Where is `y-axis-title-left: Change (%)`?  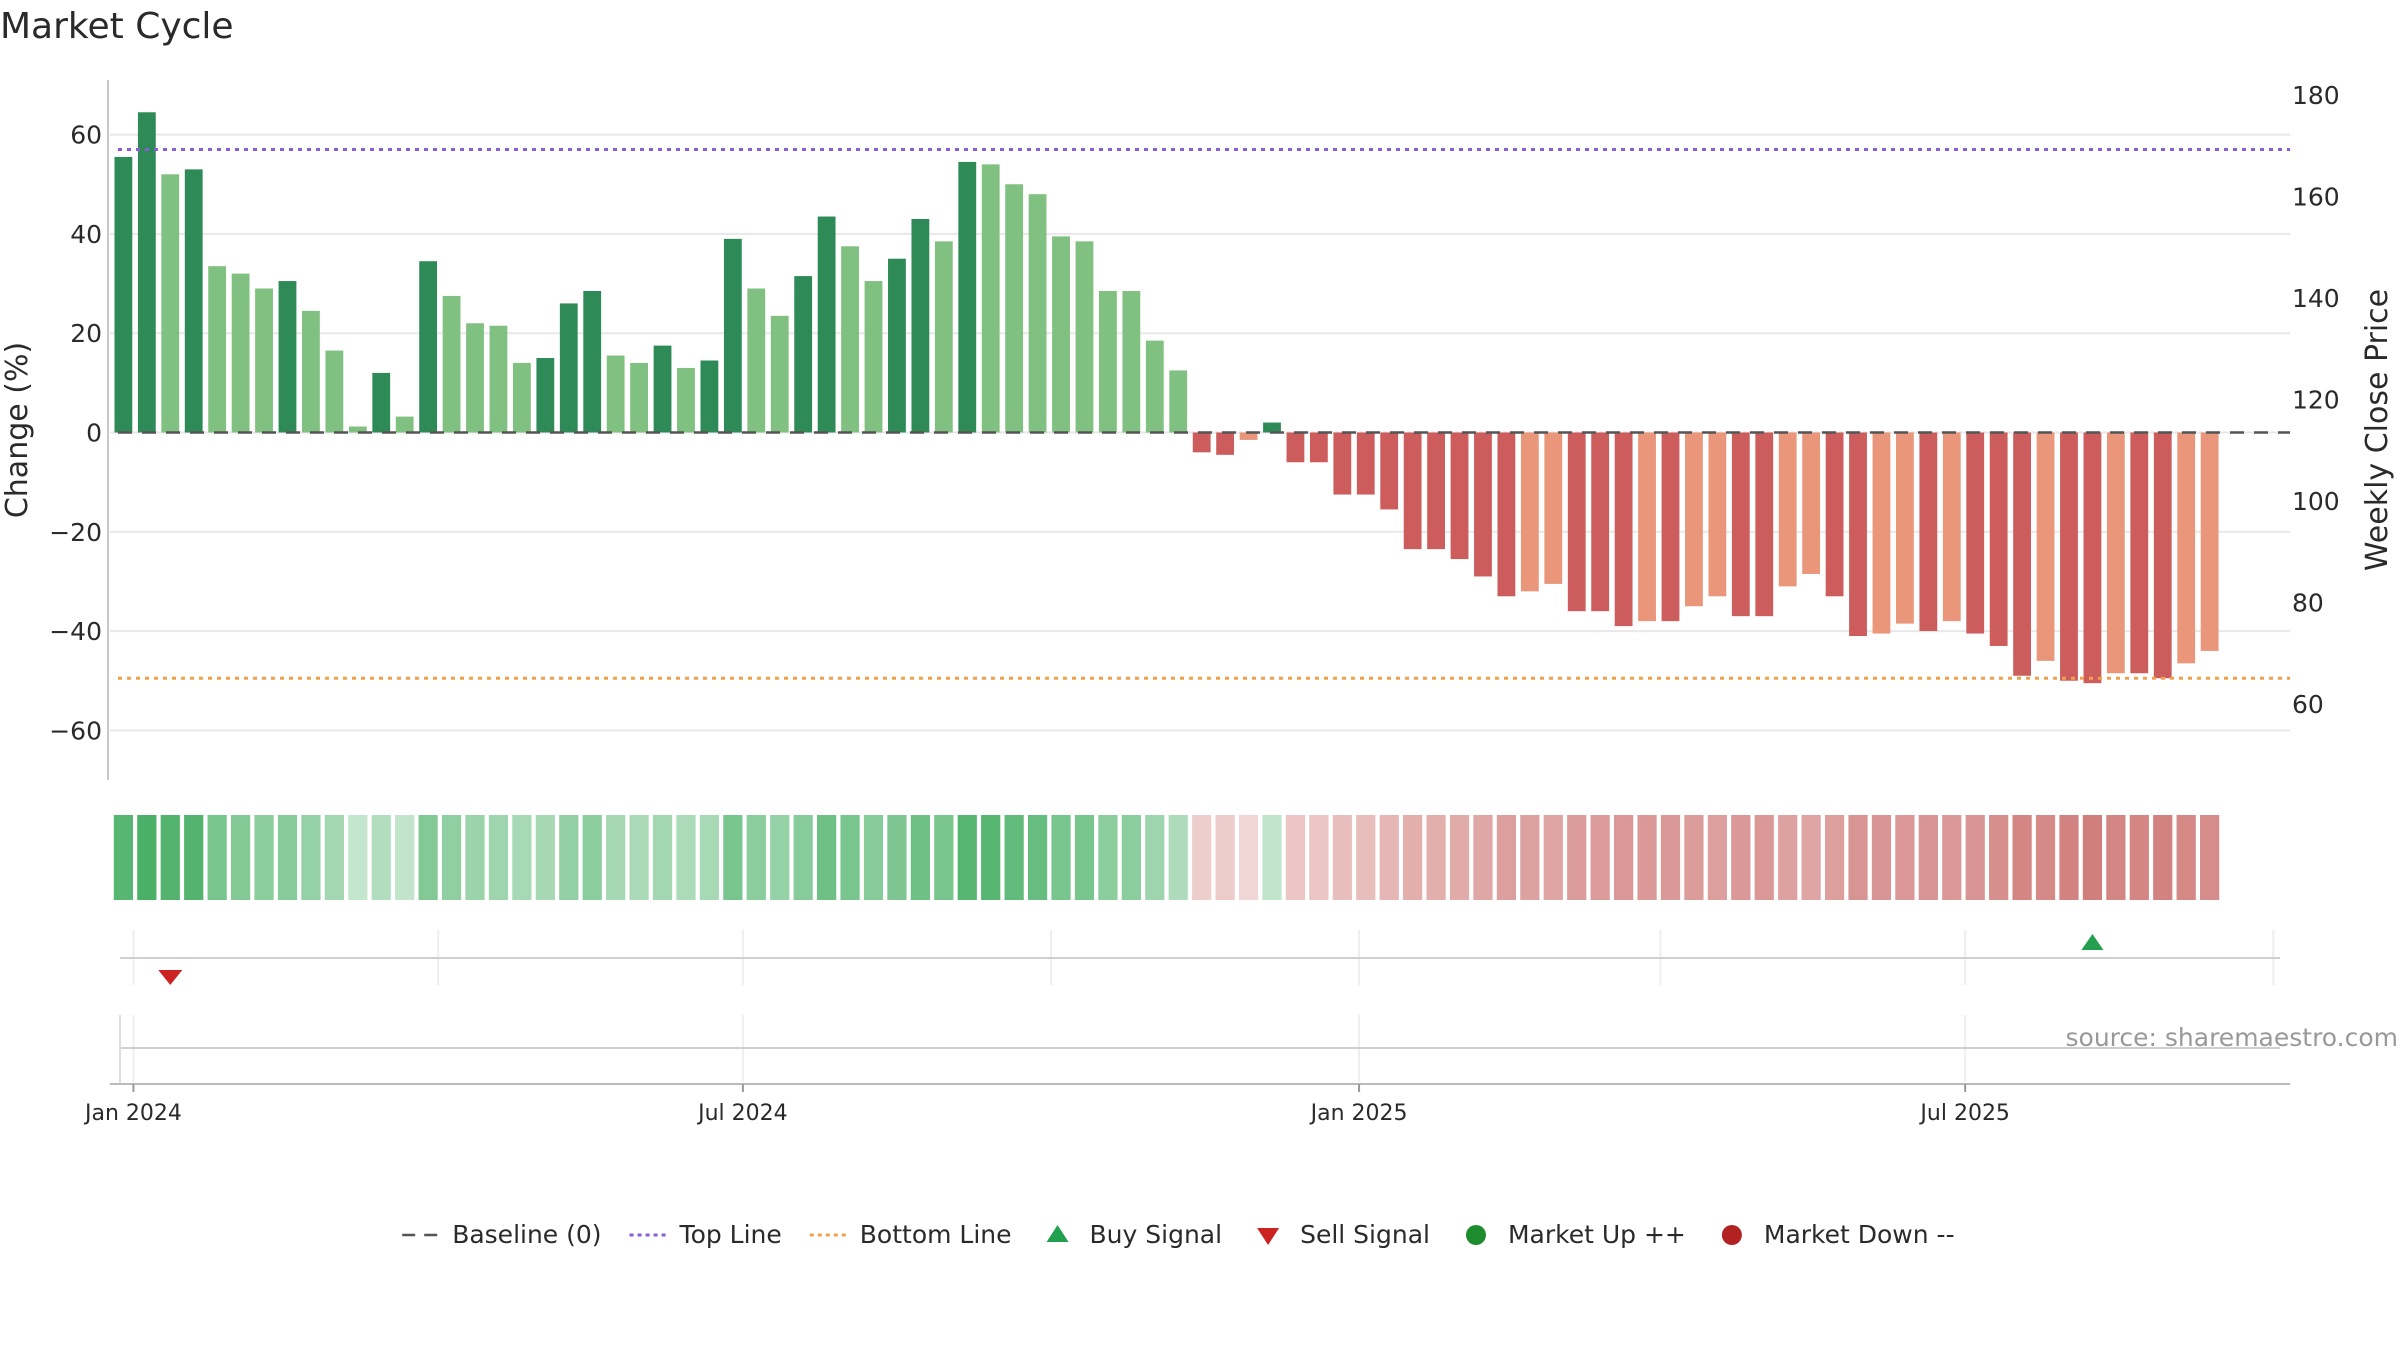 y-axis-title-left: Change (%) is located at coordinates (17, 430).